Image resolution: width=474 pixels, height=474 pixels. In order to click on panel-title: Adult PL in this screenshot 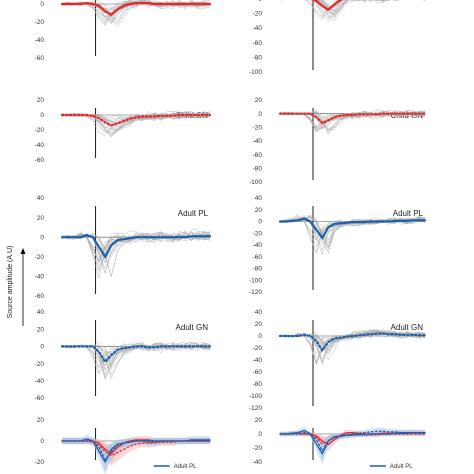, I will do `click(193, 213)`.